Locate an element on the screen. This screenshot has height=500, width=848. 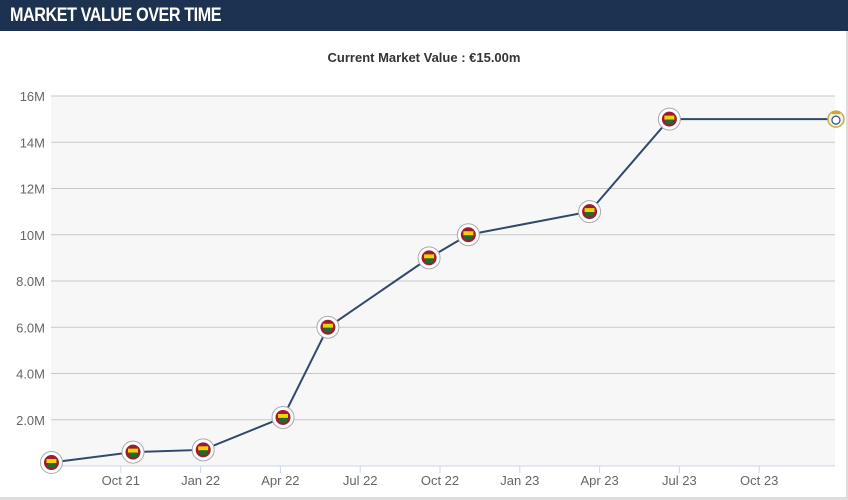
section-header: MARKET VALUE OVER TIME is located at coordinates (424, 15).